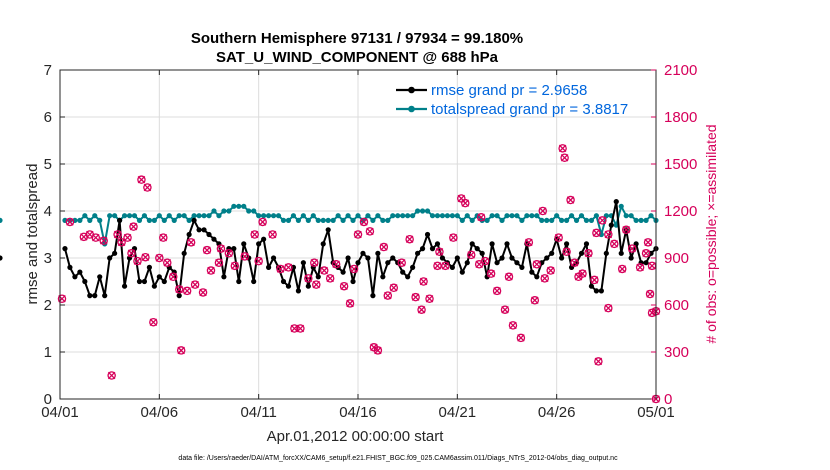  I want to click on x-tick-label: 05/01, so click(656, 412).